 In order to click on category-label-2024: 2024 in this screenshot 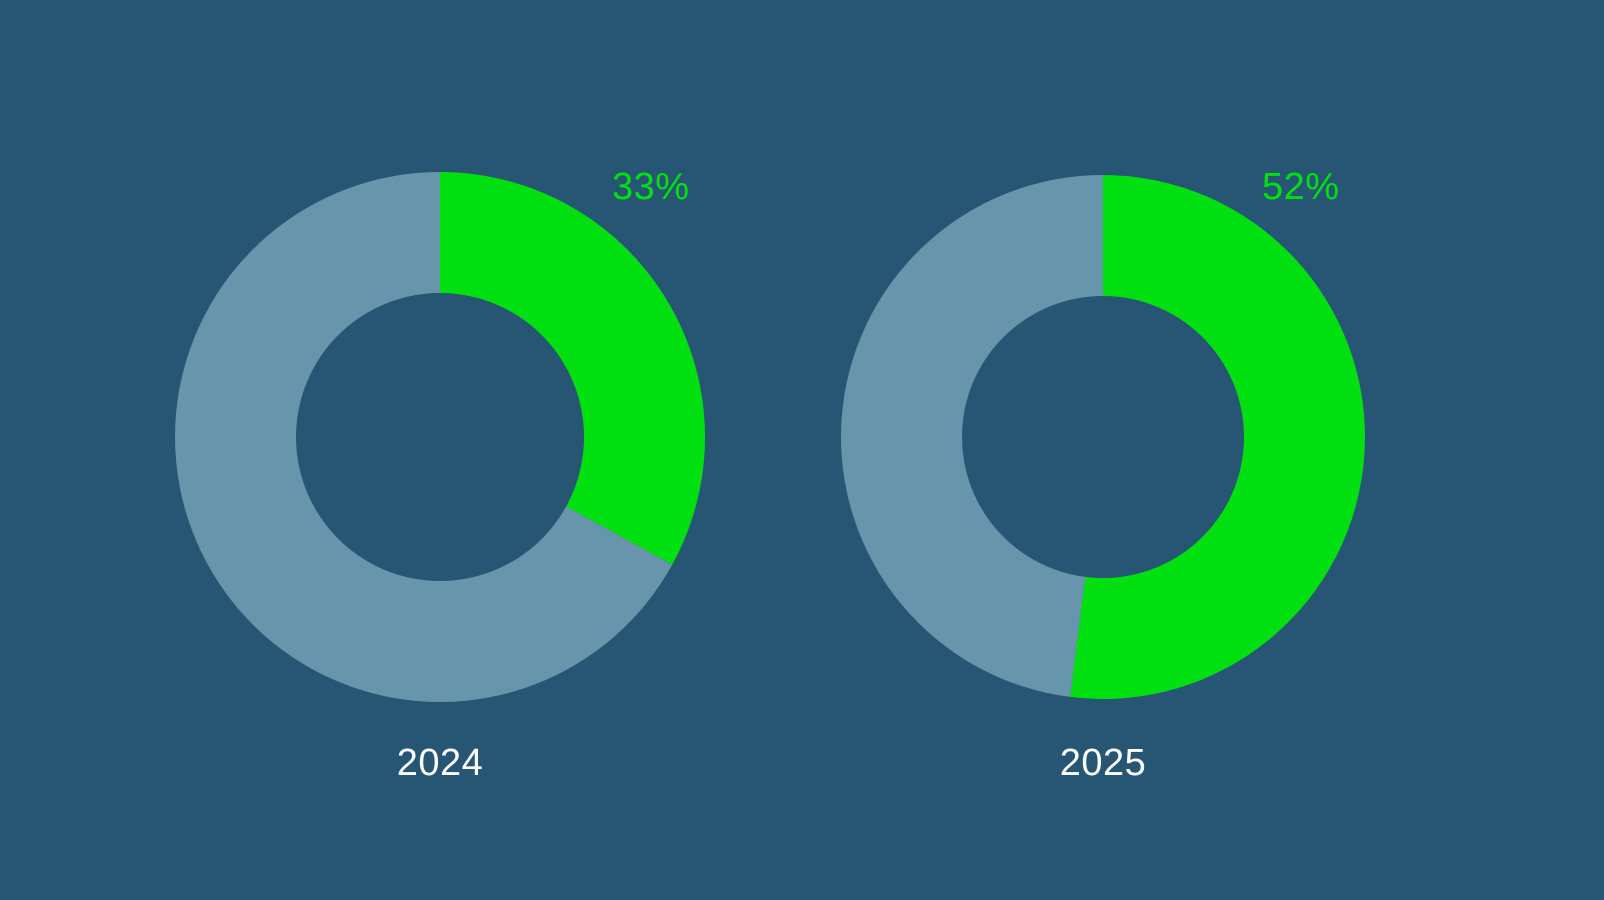, I will do `click(440, 763)`.